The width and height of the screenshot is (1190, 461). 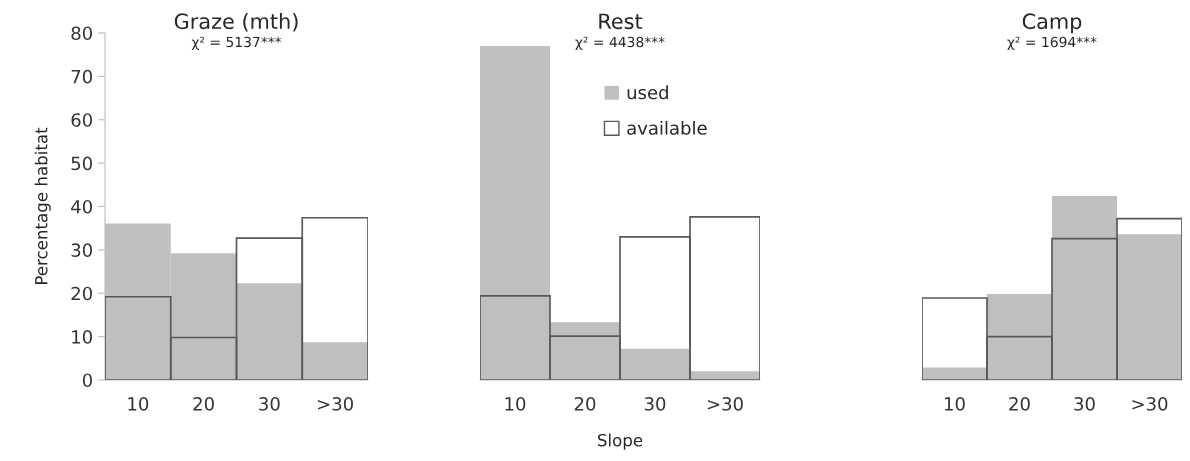 What do you see at coordinates (82, 337) in the screenshot?
I see `y-tick-label: 10` at bounding box center [82, 337].